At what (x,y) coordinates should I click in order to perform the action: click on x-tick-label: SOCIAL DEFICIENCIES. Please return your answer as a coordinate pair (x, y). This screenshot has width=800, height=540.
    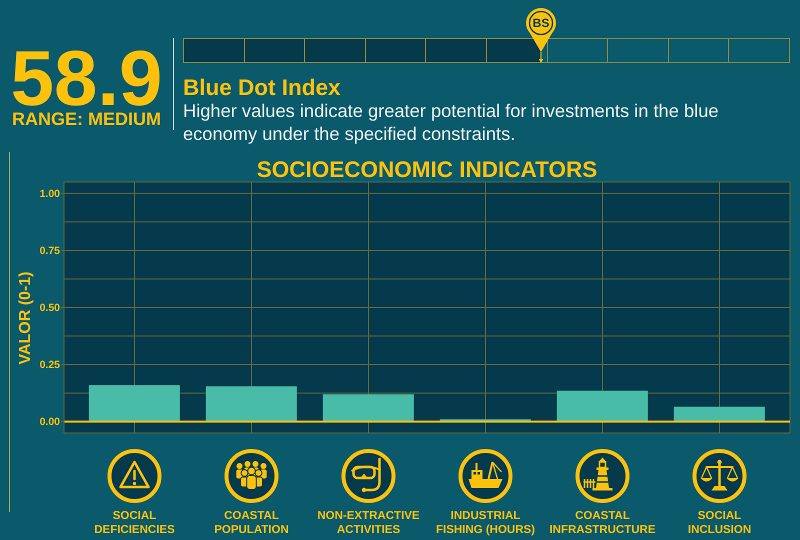
    Looking at the image, I should click on (135, 523).